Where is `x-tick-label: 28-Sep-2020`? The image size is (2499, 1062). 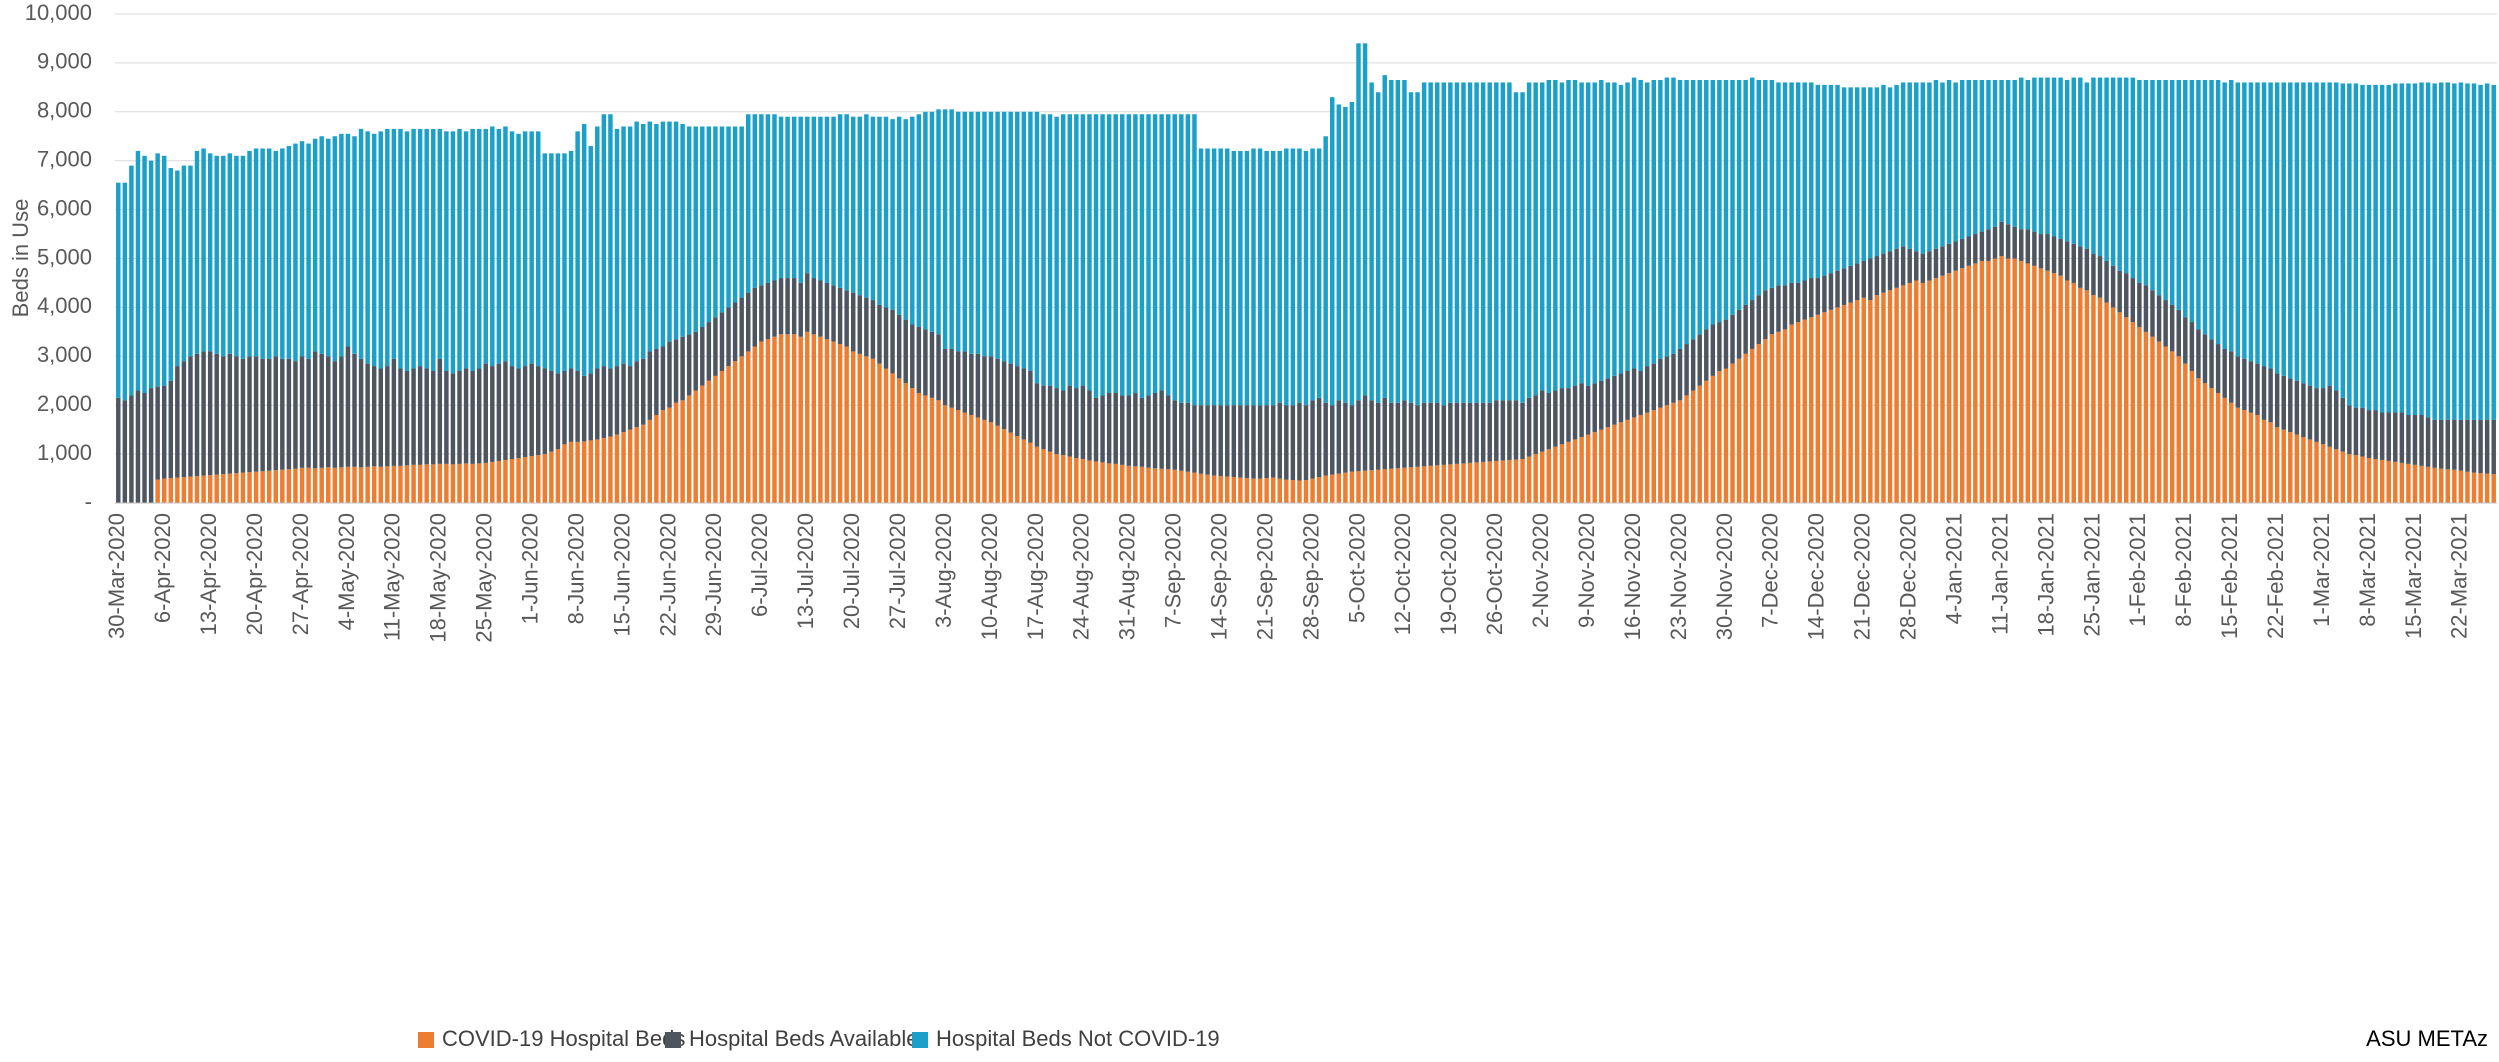
x-tick-label: 28-Sep-2020 is located at coordinates (1310, 576).